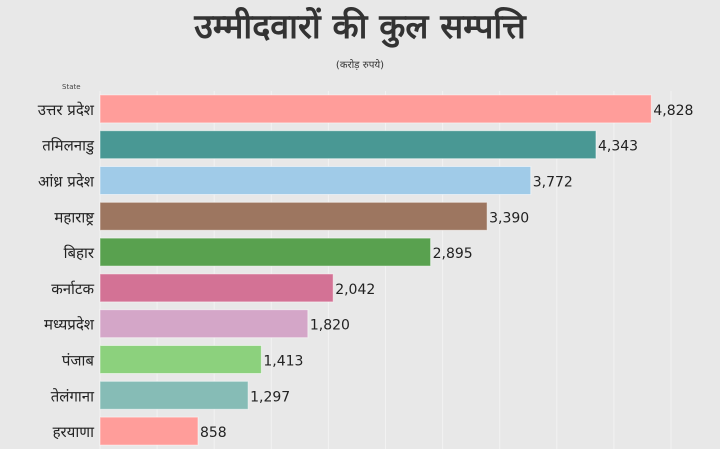 The height and width of the screenshot is (449, 720). What do you see at coordinates (270, 397) in the screenshot?
I see `value-label: 1,297` at bounding box center [270, 397].